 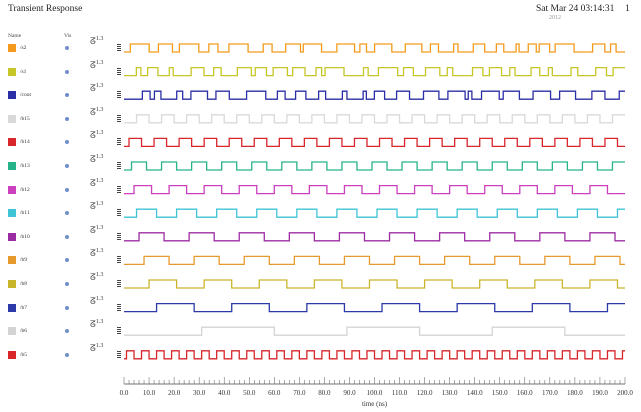 I want to click on signal-row-label: /b9, so click(x=17, y=260).